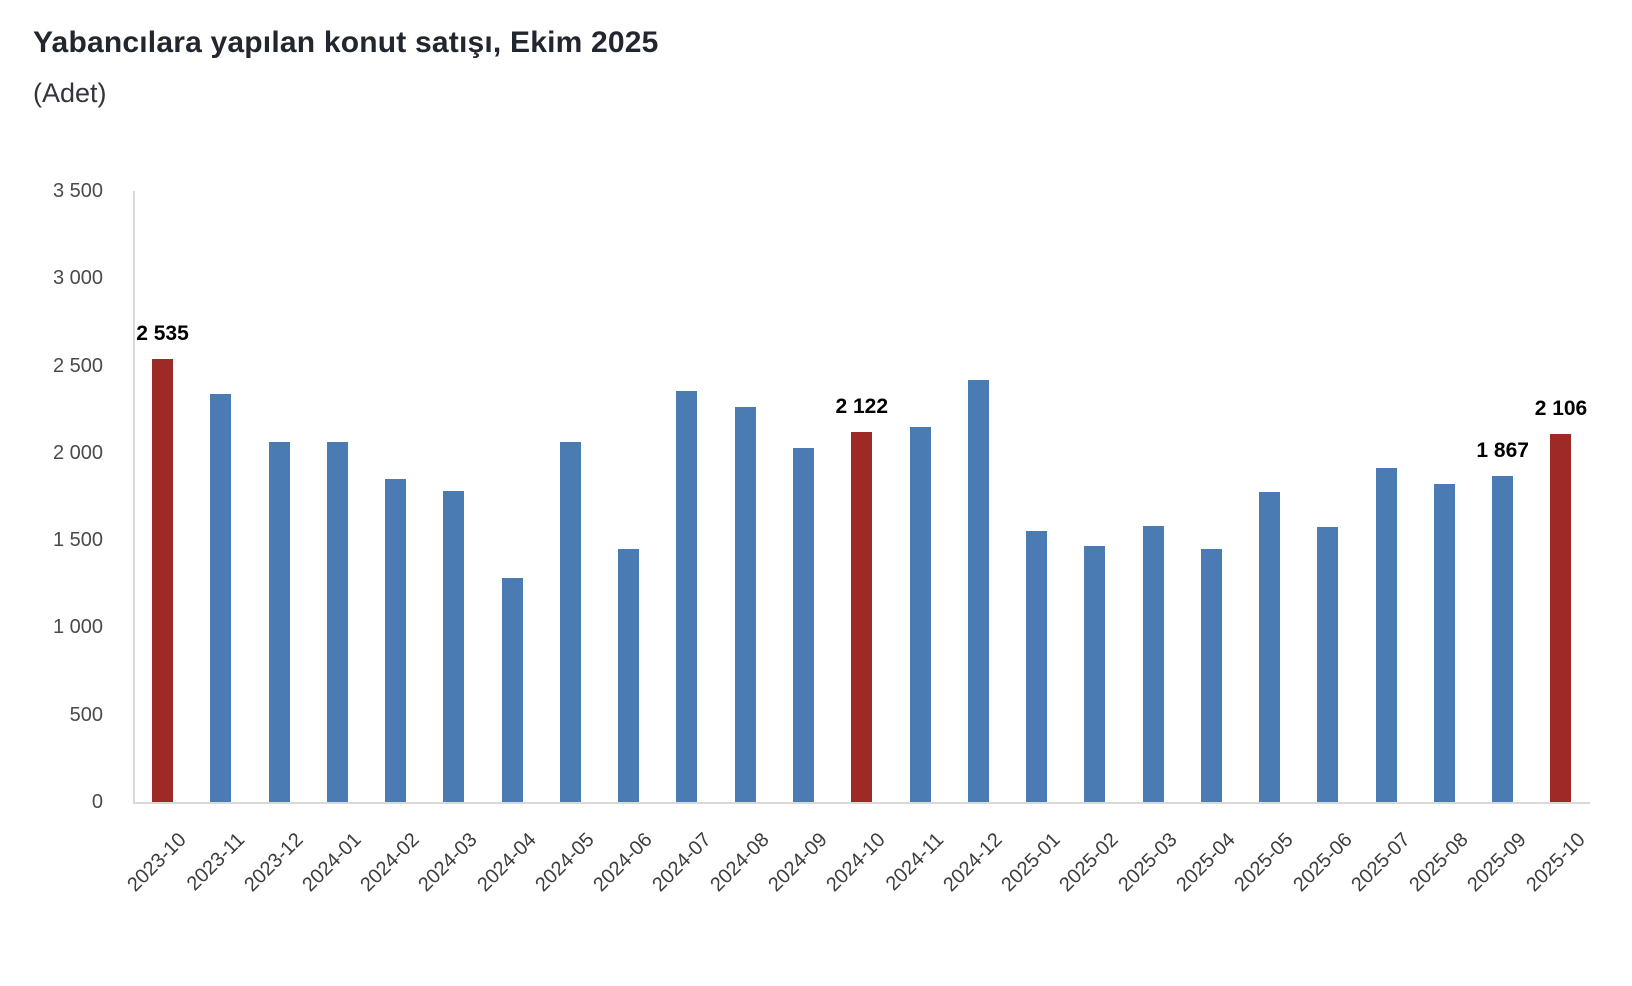 The image size is (1632, 986). What do you see at coordinates (506, 862) in the screenshot?
I see `x-tick-label-2024-04: 2024-04` at bounding box center [506, 862].